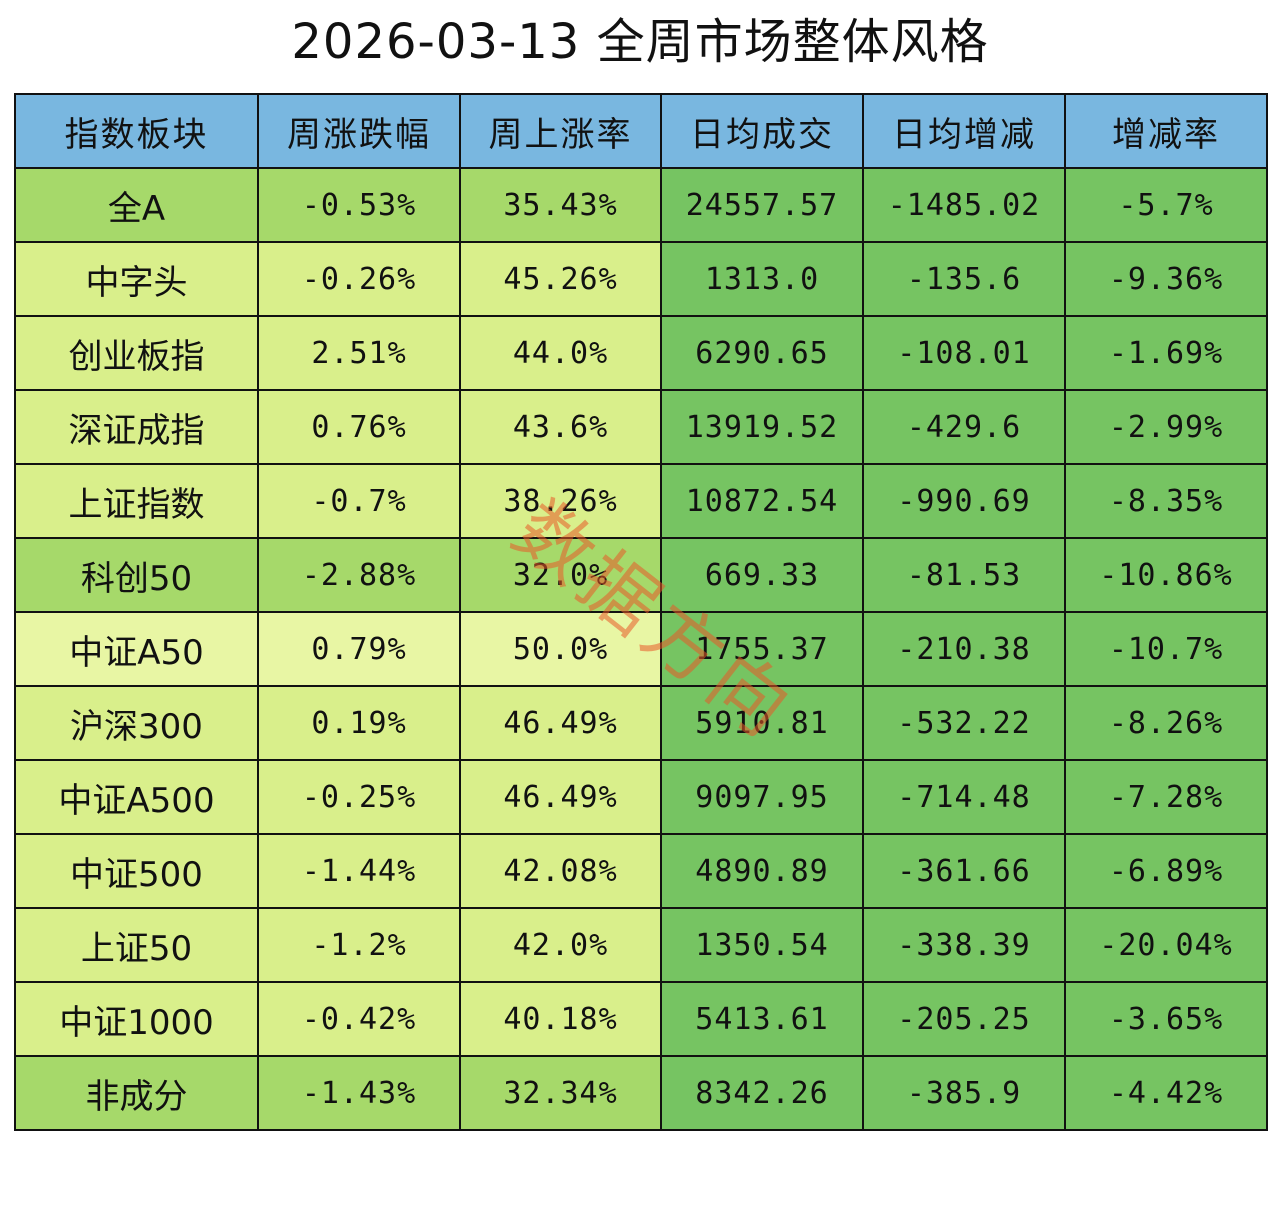 The height and width of the screenshot is (1220, 1280). I want to click on cell-avg-change: -429.6, so click(964, 427).